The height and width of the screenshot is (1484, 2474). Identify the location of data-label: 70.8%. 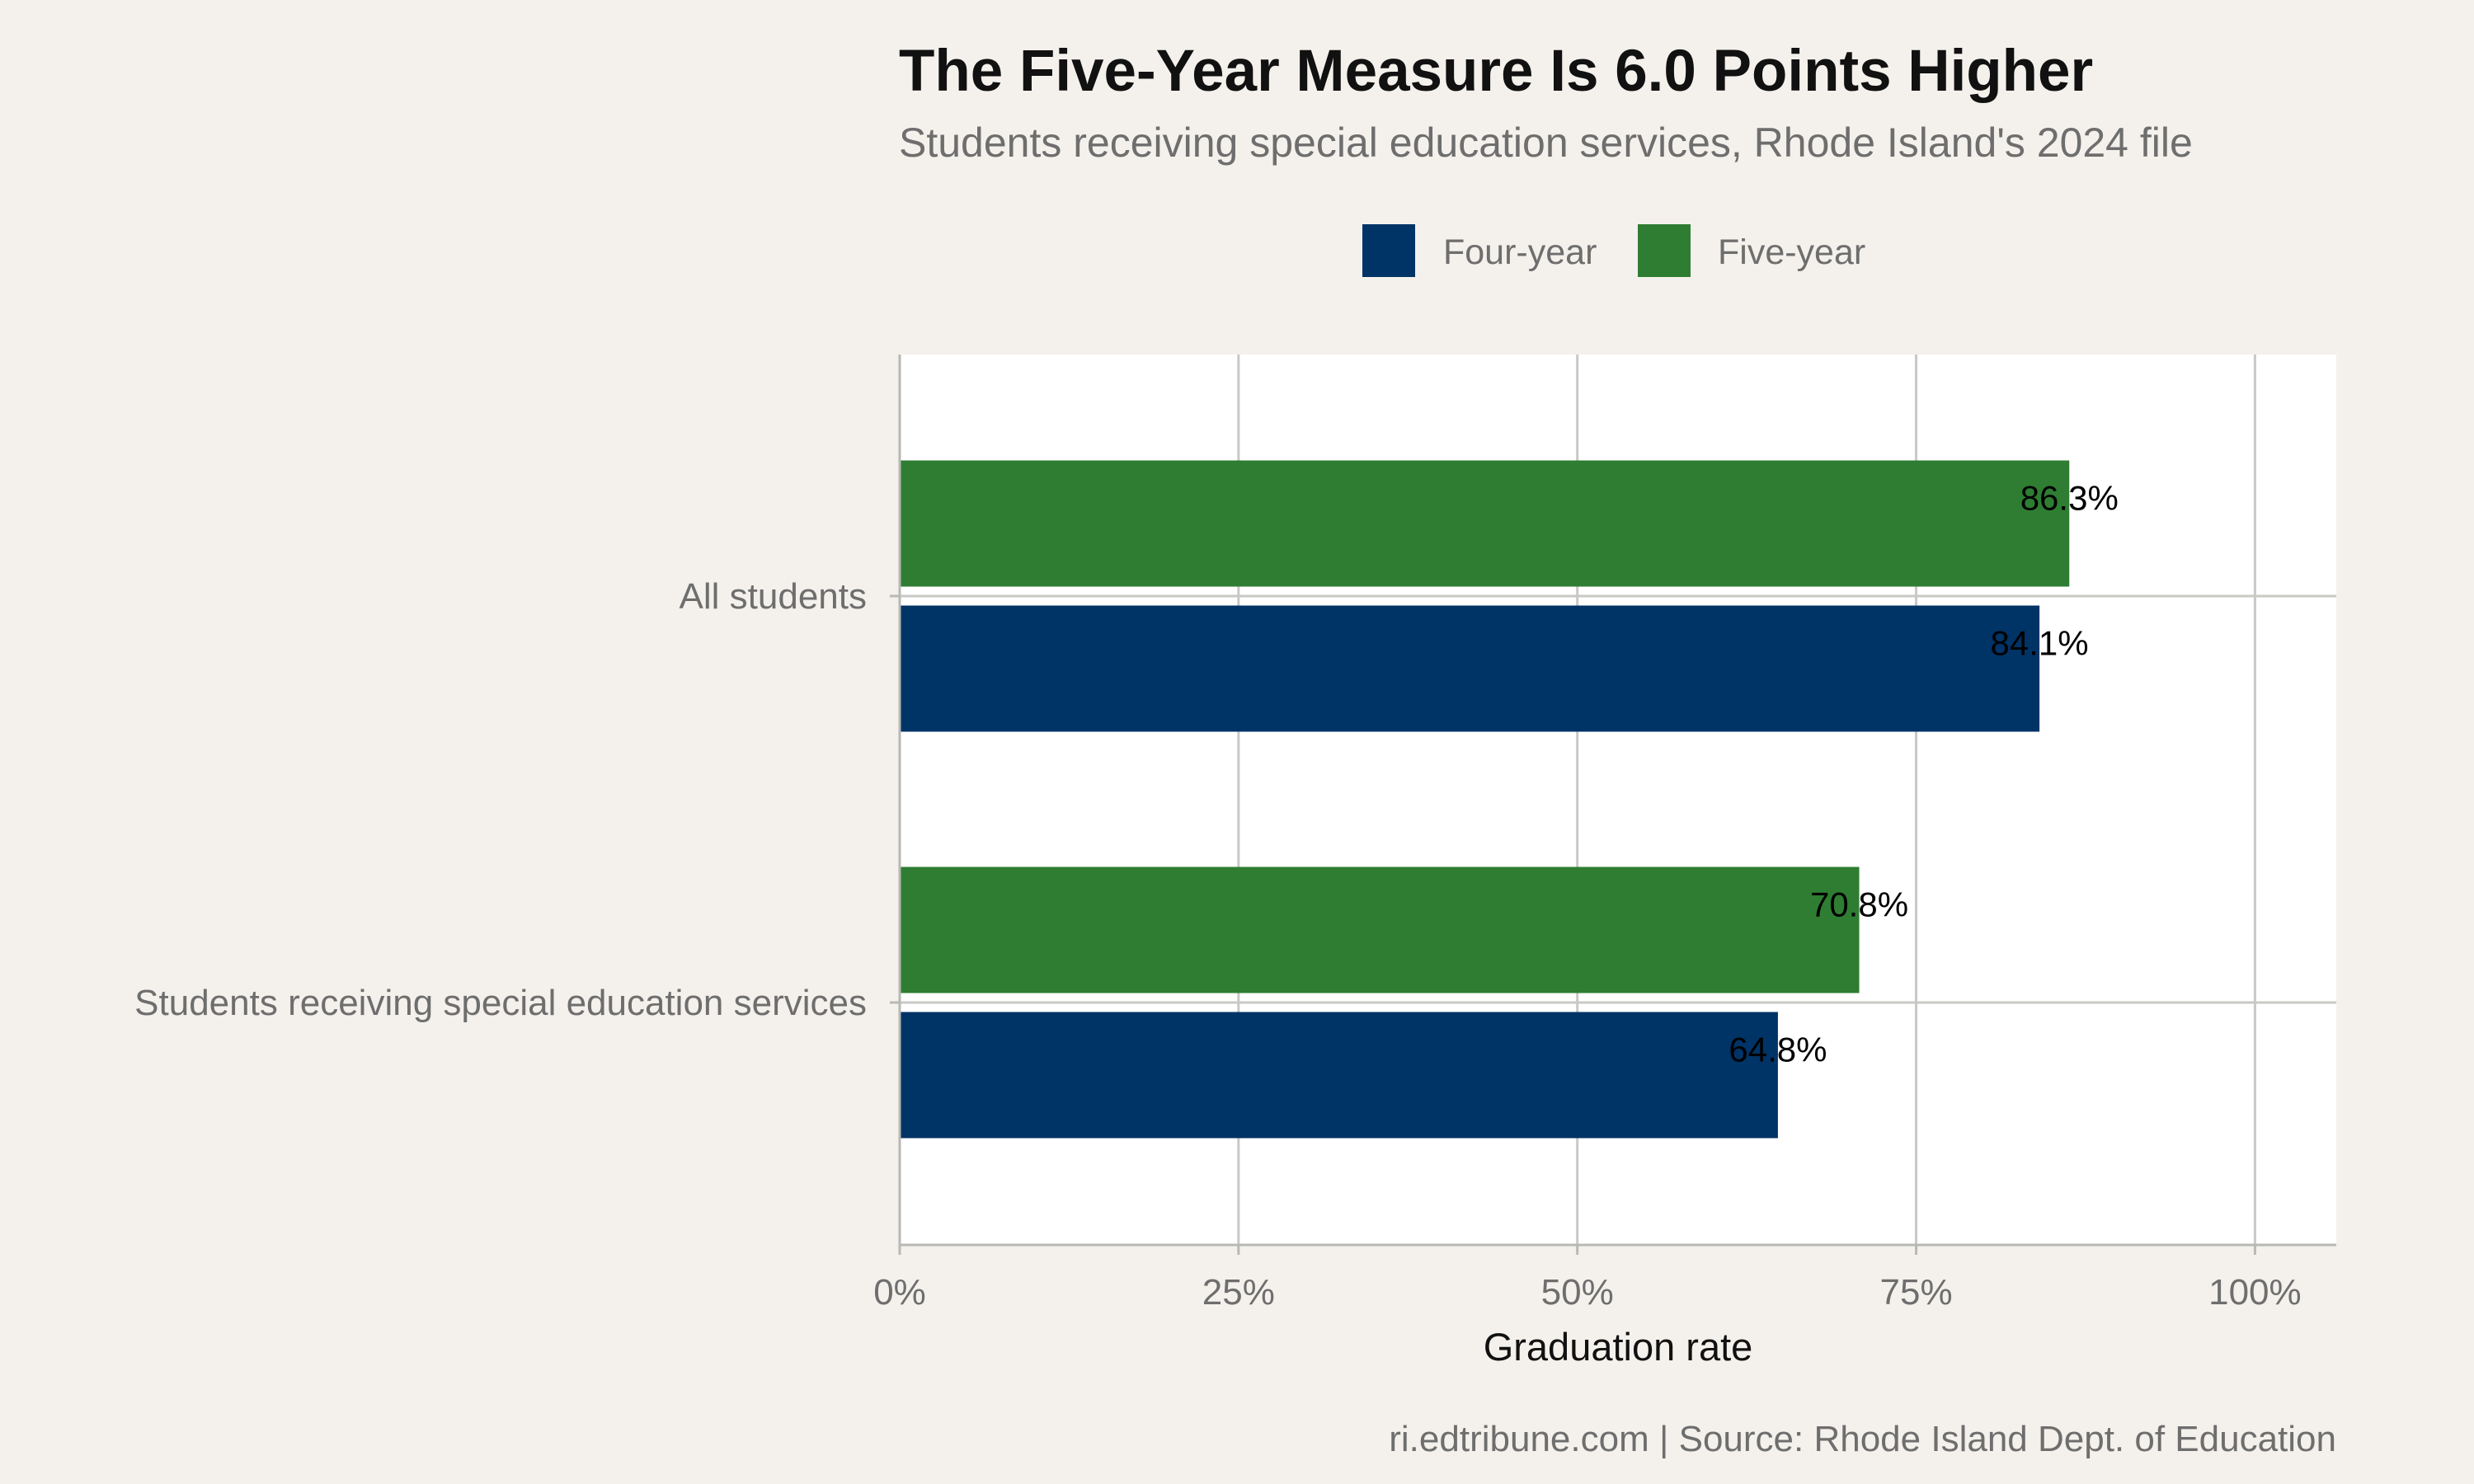
(1859, 904).